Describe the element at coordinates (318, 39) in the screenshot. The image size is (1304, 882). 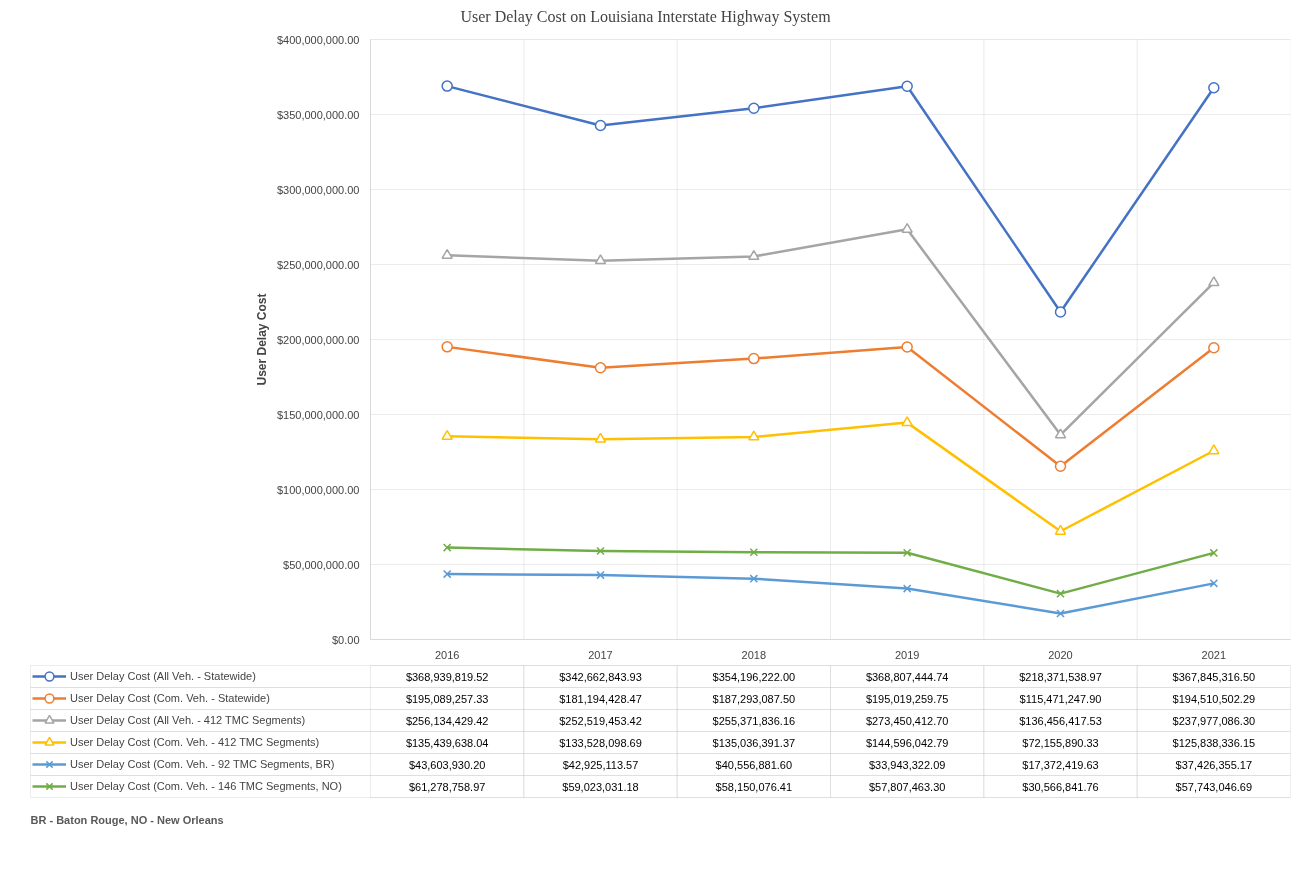
I see `y-tick-label: $400,000,000.00` at that location.